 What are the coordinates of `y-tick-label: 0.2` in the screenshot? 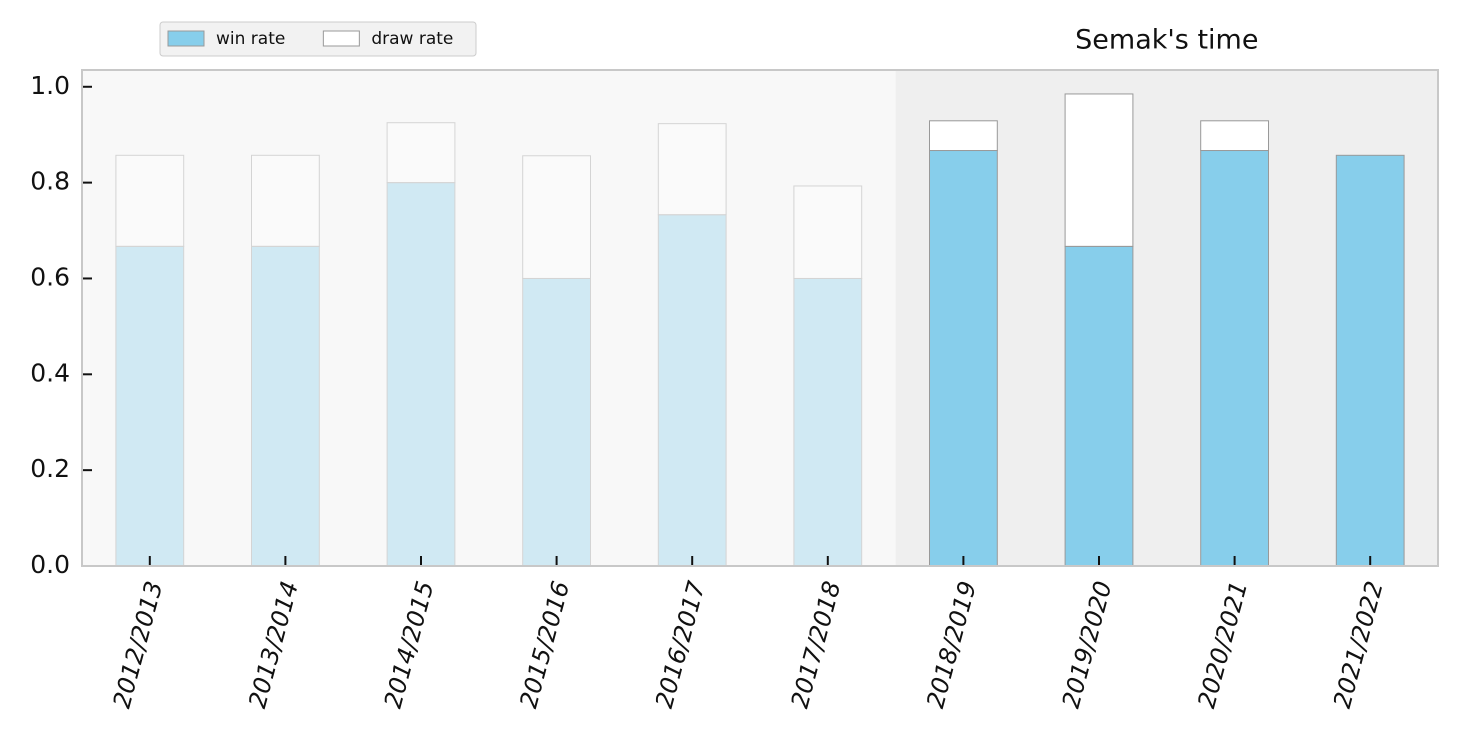 It's located at (50, 468).